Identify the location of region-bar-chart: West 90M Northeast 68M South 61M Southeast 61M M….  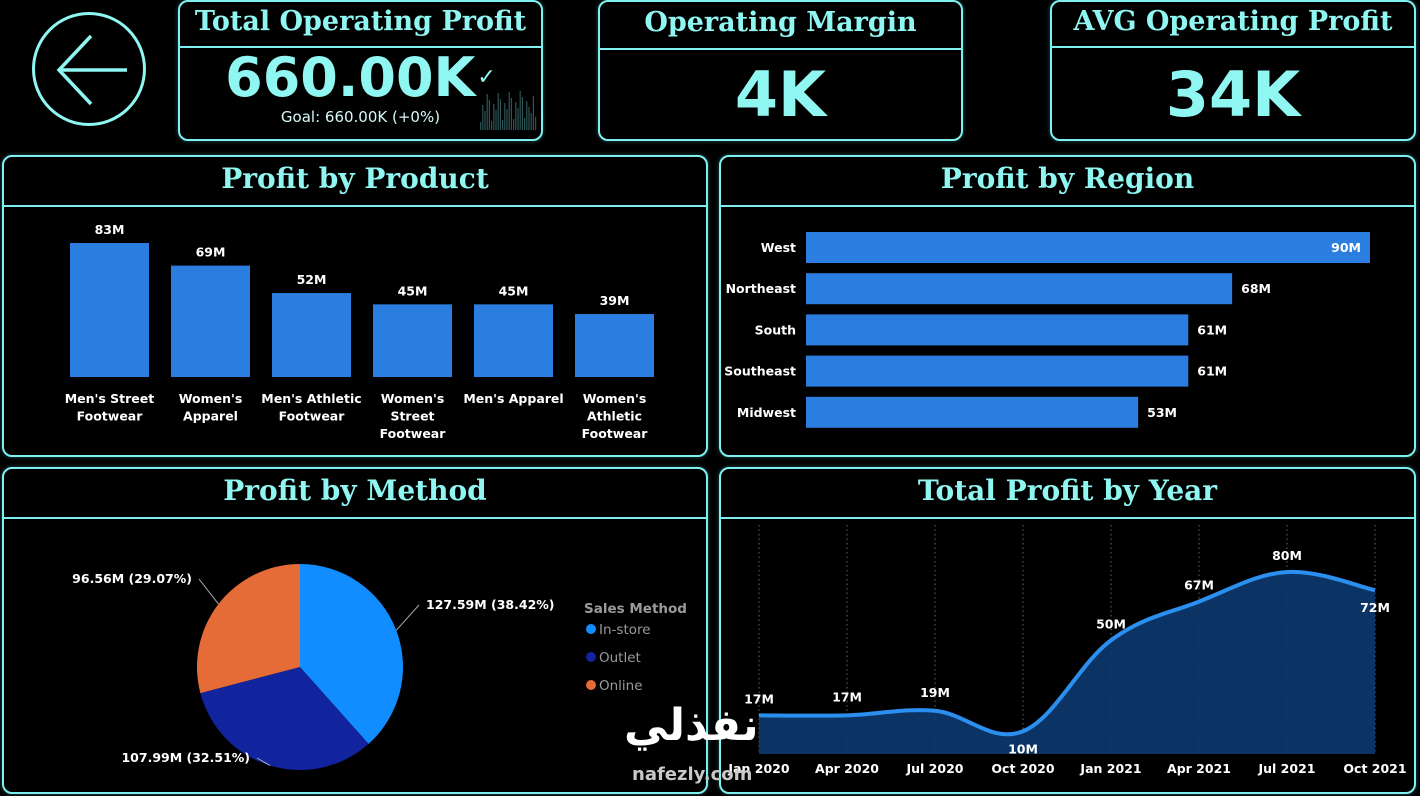
(1047, 330).